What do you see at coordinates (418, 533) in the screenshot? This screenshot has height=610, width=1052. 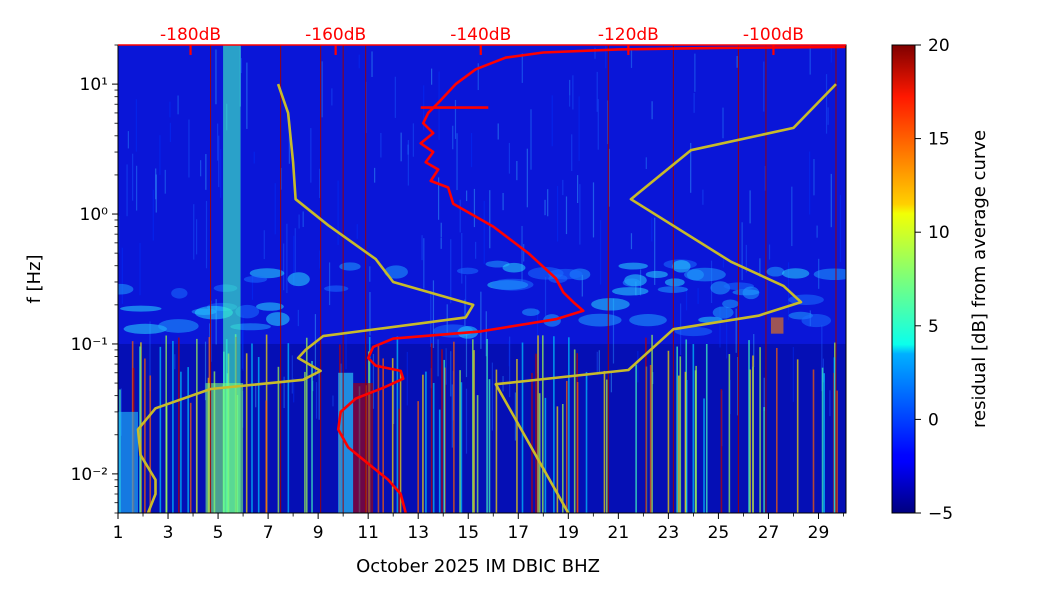 I see `x-tick-label: 13` at bounding box center [418, 533].